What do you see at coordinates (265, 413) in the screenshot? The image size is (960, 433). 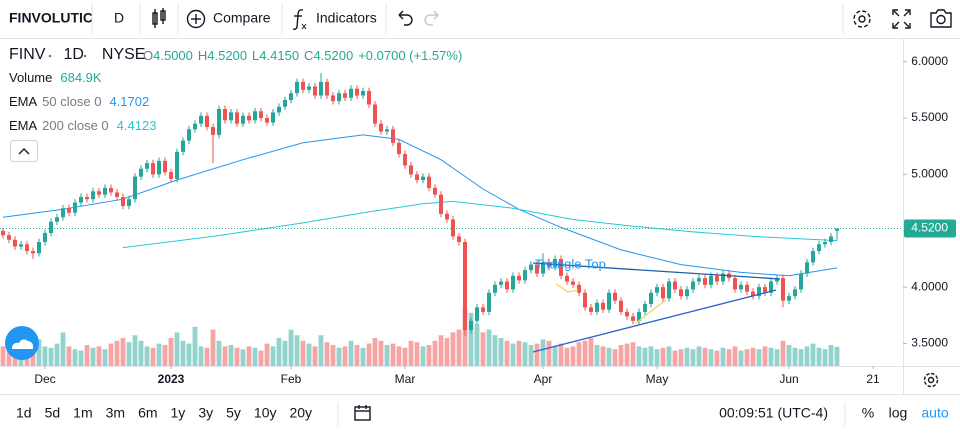 I see `range-button: 10y` at bounding box center [265, 413].